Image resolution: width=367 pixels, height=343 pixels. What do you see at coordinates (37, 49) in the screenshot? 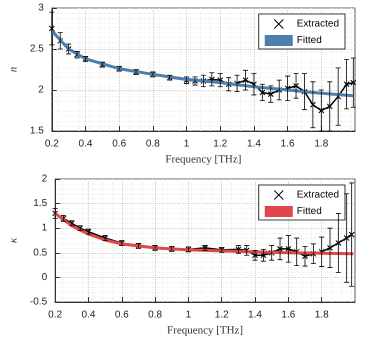
I see `y-tick-label: 2.5` at bounding box center [37, 49].